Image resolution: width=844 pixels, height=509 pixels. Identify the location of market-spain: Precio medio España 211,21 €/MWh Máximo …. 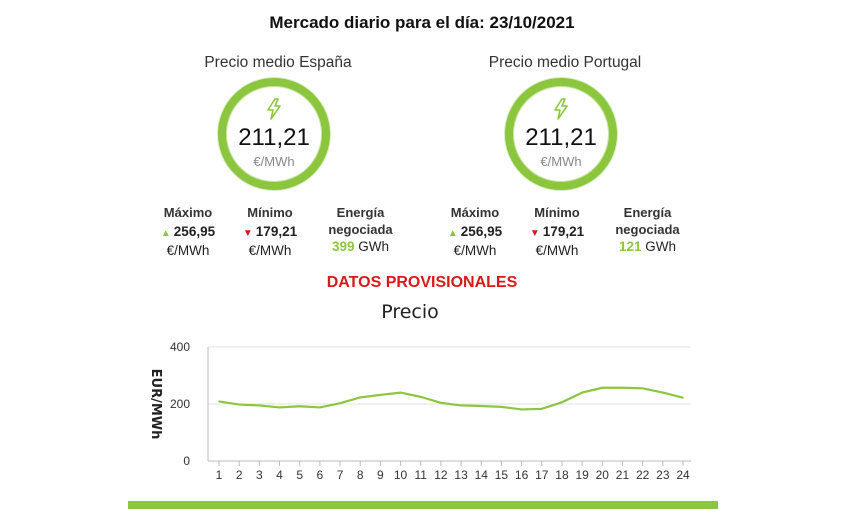
(278, 156).